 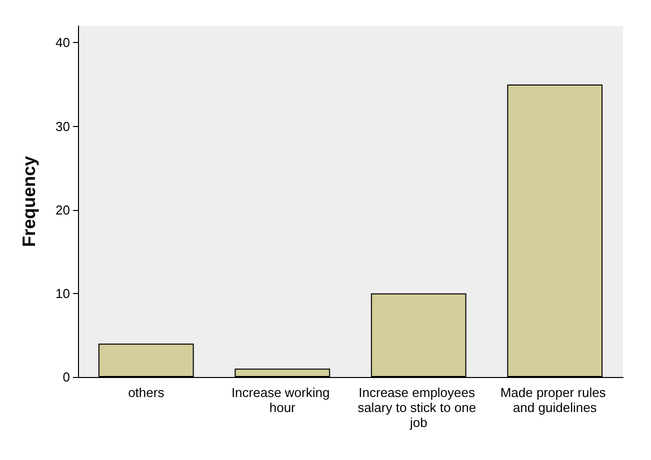 What do you see at coordinates (146, 392) in the screenshot?
I see `x-tick-label: others` at bounding box center [146, 392].